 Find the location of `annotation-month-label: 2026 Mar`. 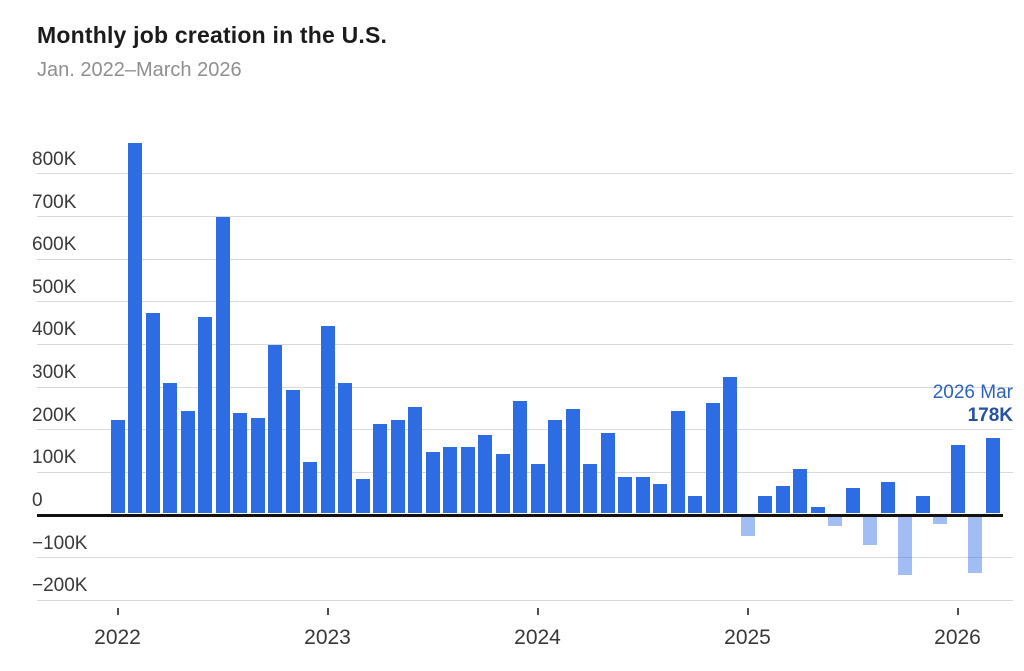

annotation-month-label: 2026 Mar is located at coordinates (972, 392).